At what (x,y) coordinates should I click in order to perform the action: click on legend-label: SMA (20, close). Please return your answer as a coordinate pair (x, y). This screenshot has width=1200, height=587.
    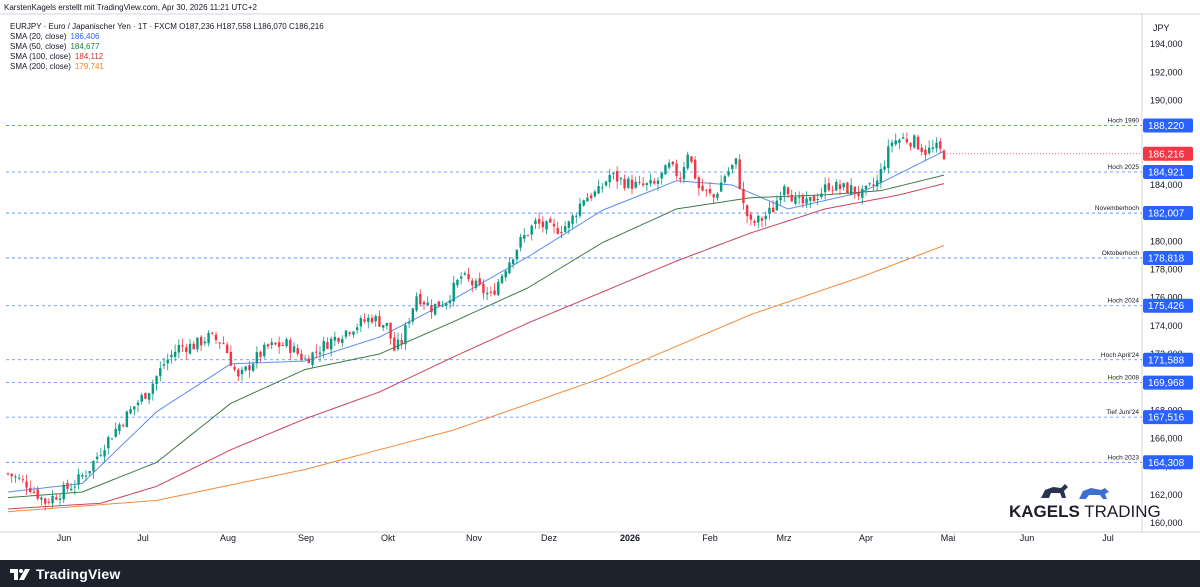
    Looking at the image, I should click on (38, 36).